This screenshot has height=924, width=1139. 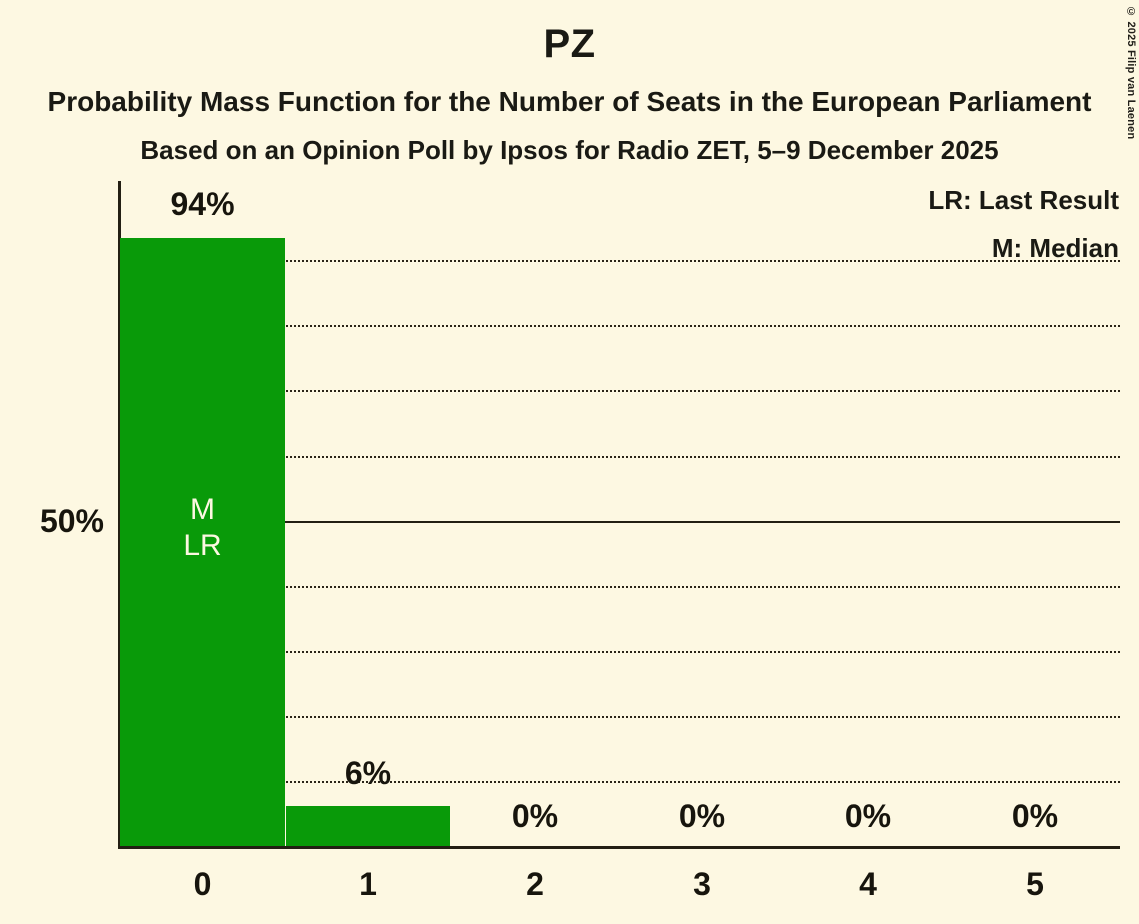 What do you see at coordinates (71, 521) in the screenshot?
I see `y-axis-tick-label-50: 50%` at bounding box center [71, 521].